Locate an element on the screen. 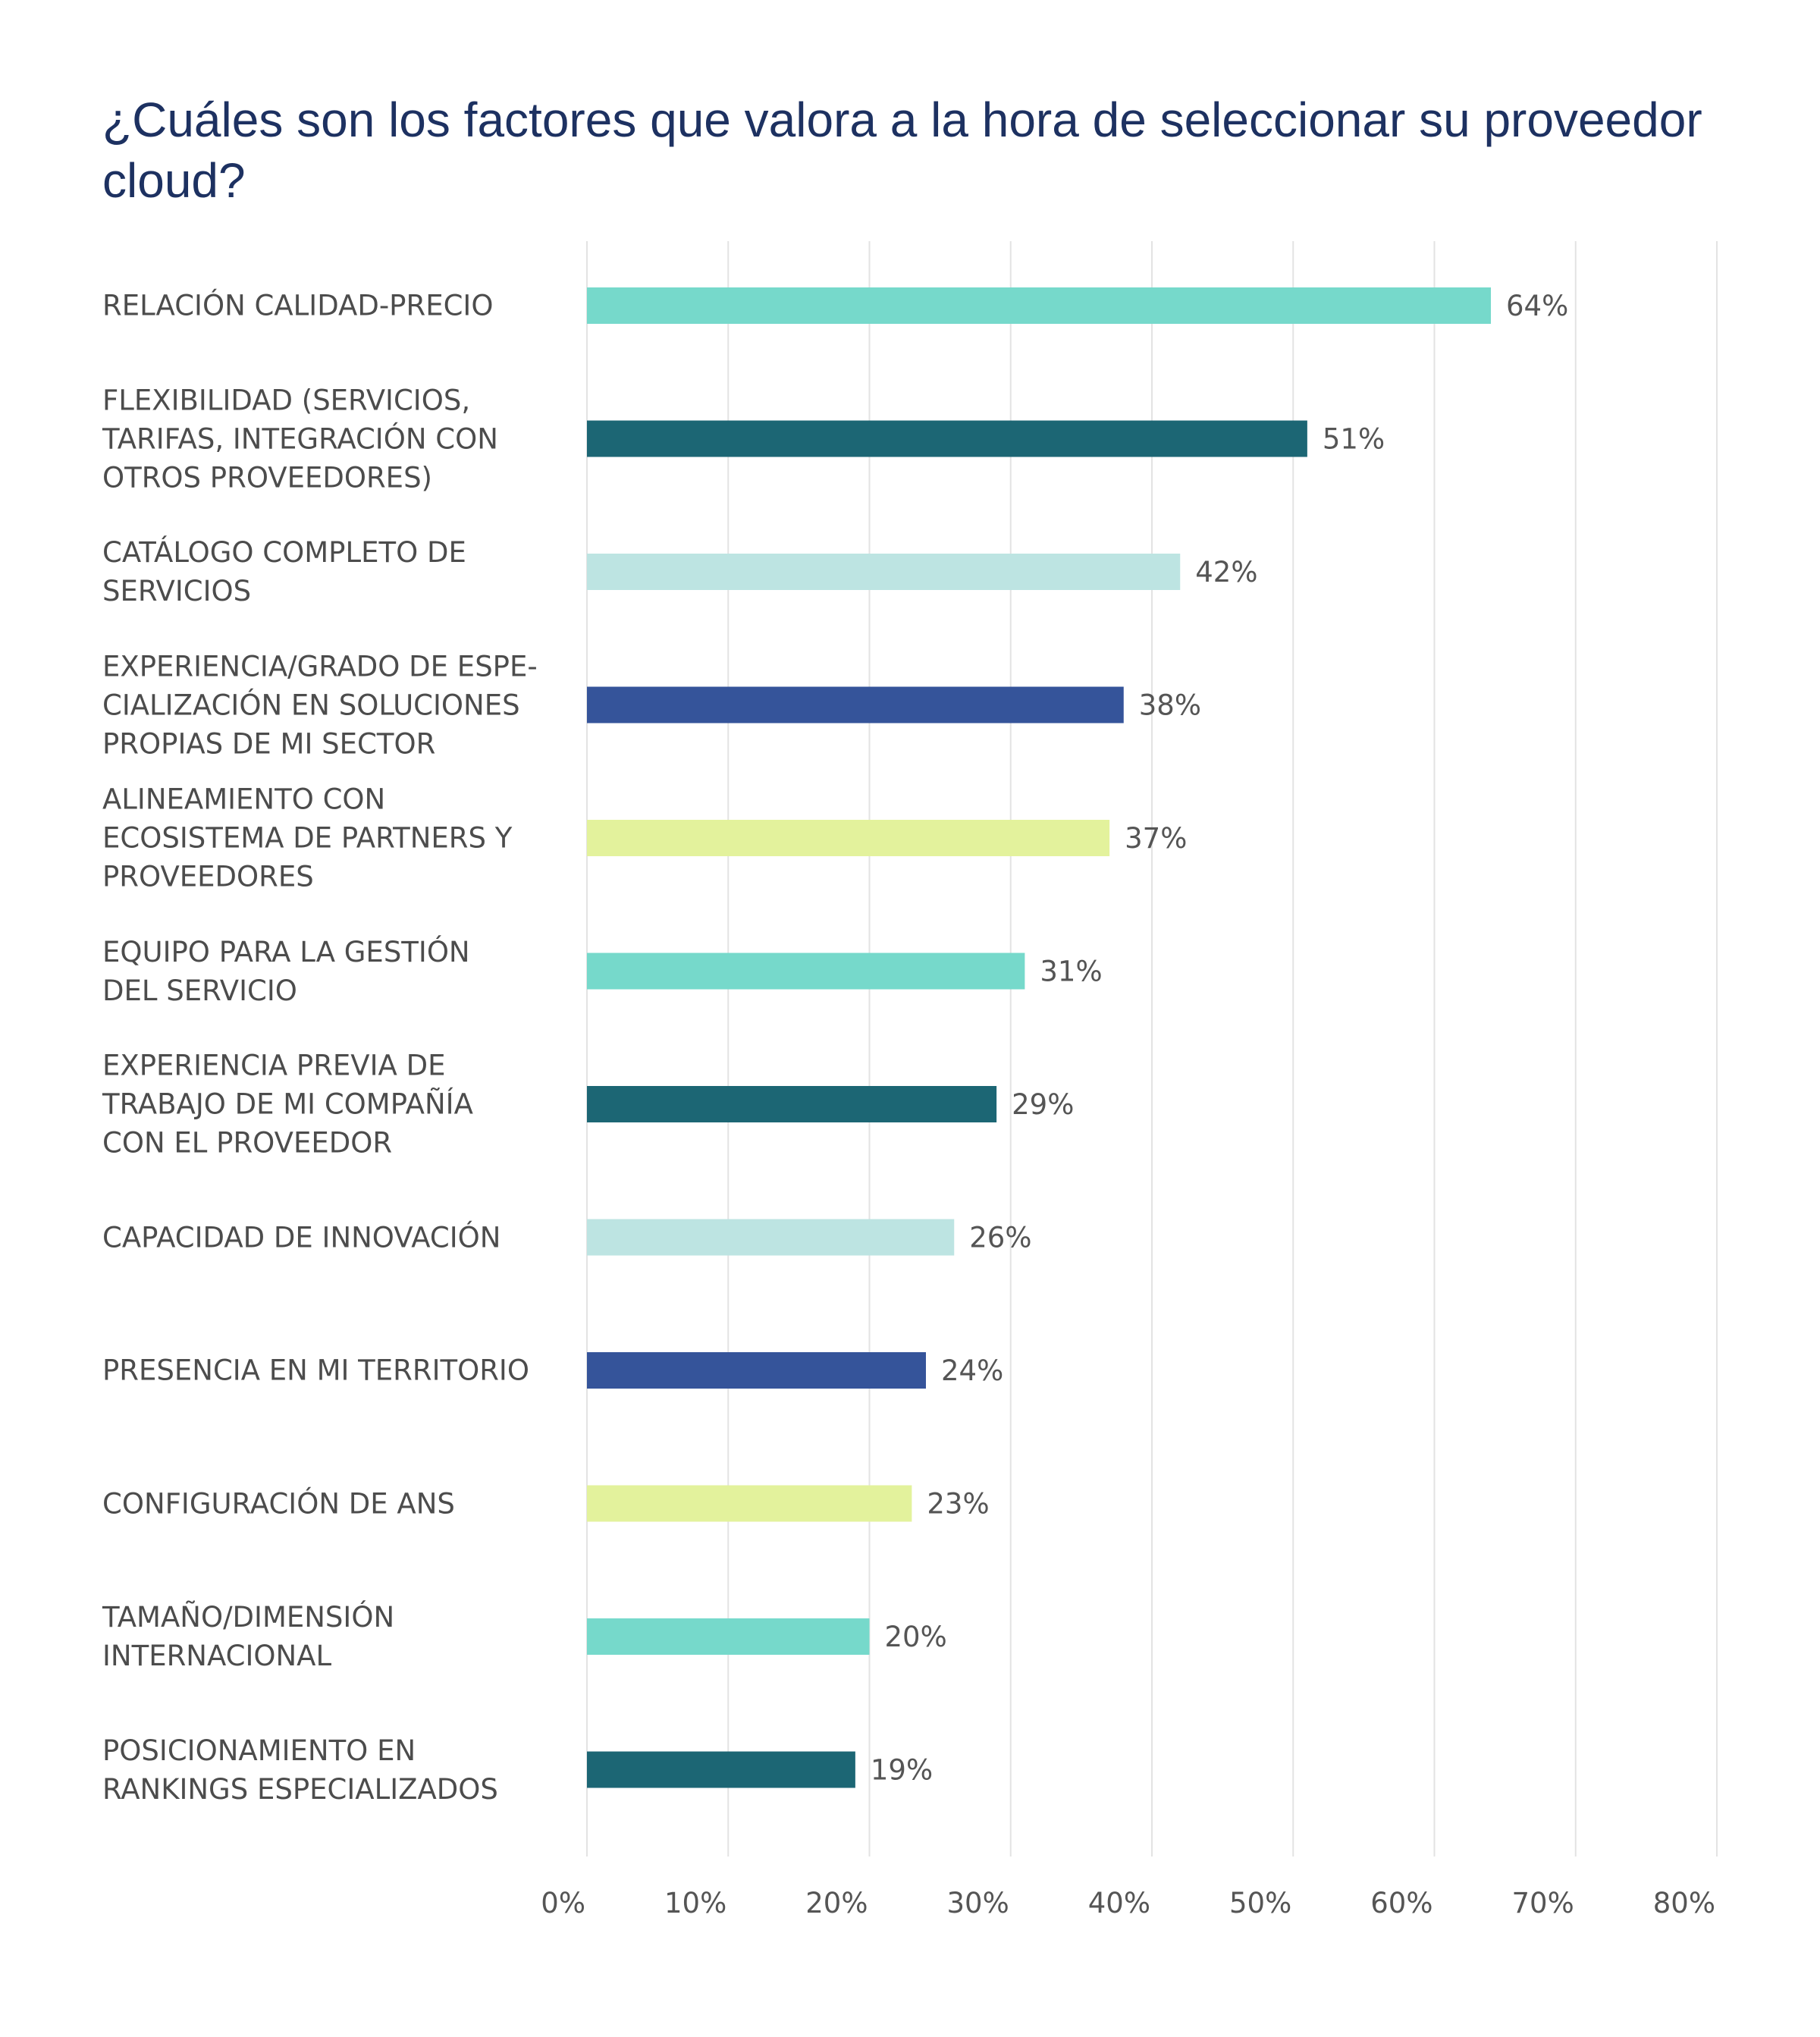  x-tick-label: 80% is located at coordinates (1684, 1903).